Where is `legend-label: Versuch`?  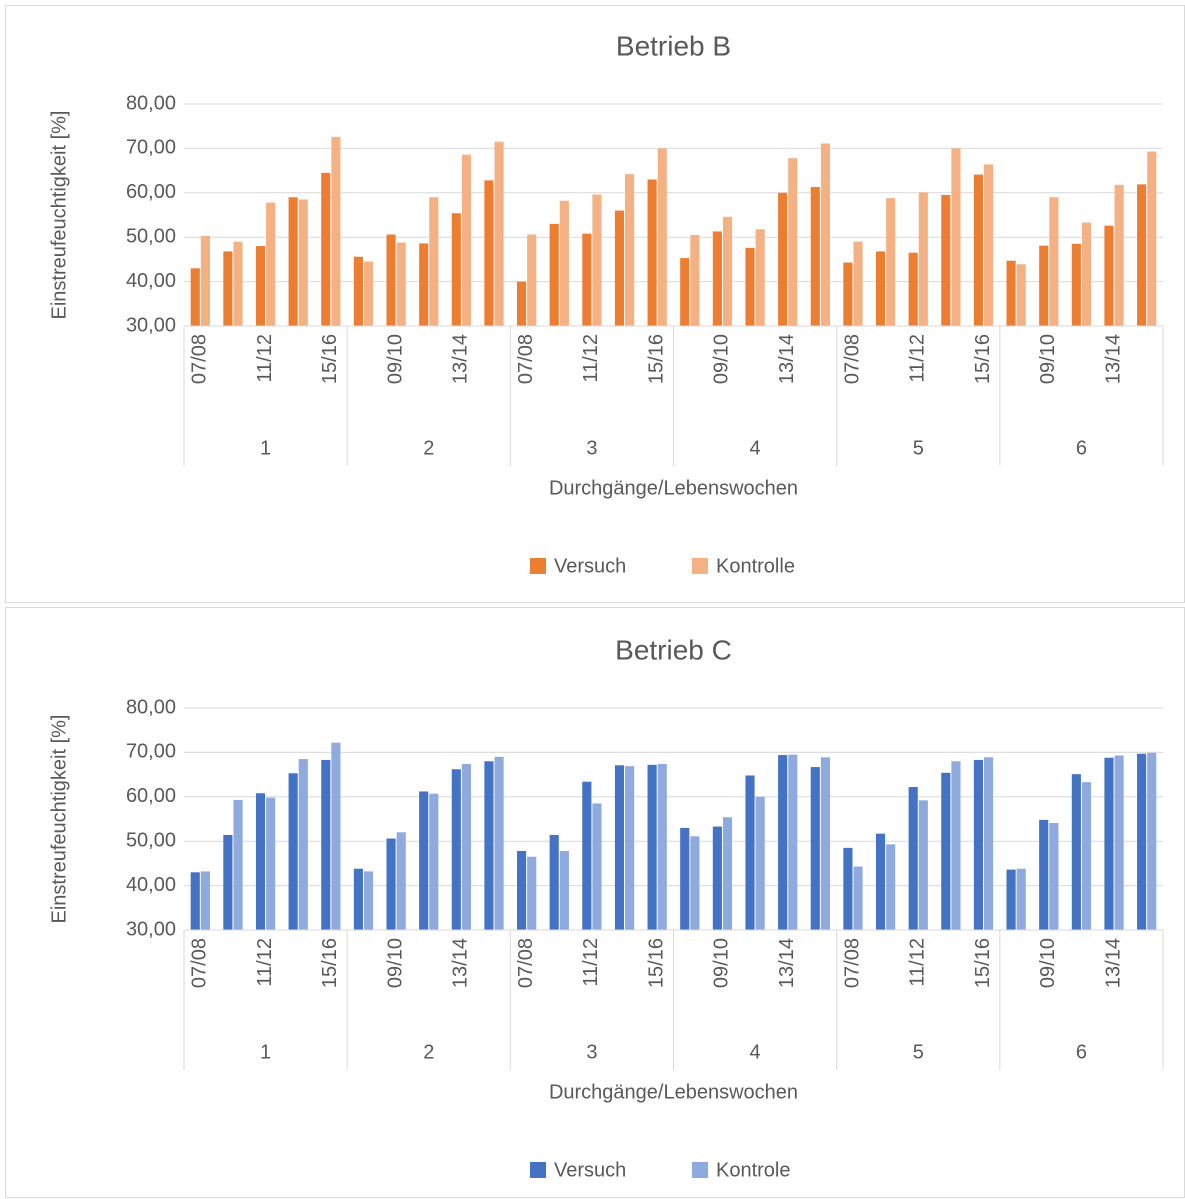
legend-label: Versuch is located at coordinates (590, 566).